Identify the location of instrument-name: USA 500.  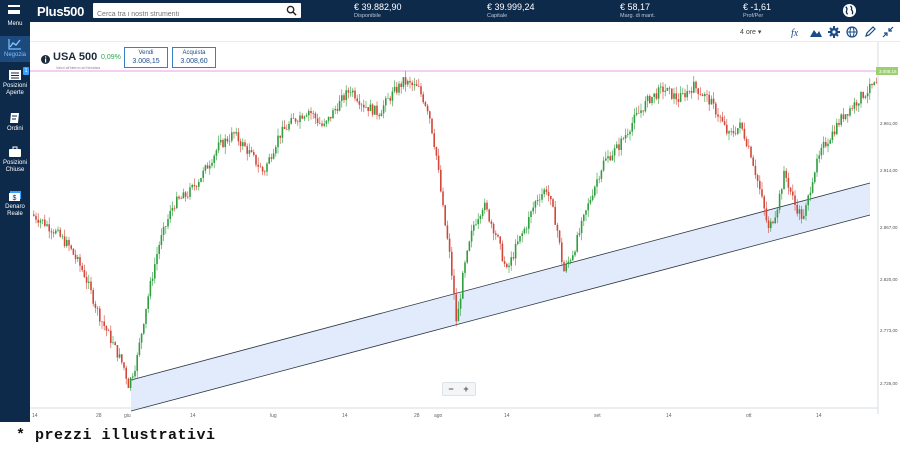
(75, 57).